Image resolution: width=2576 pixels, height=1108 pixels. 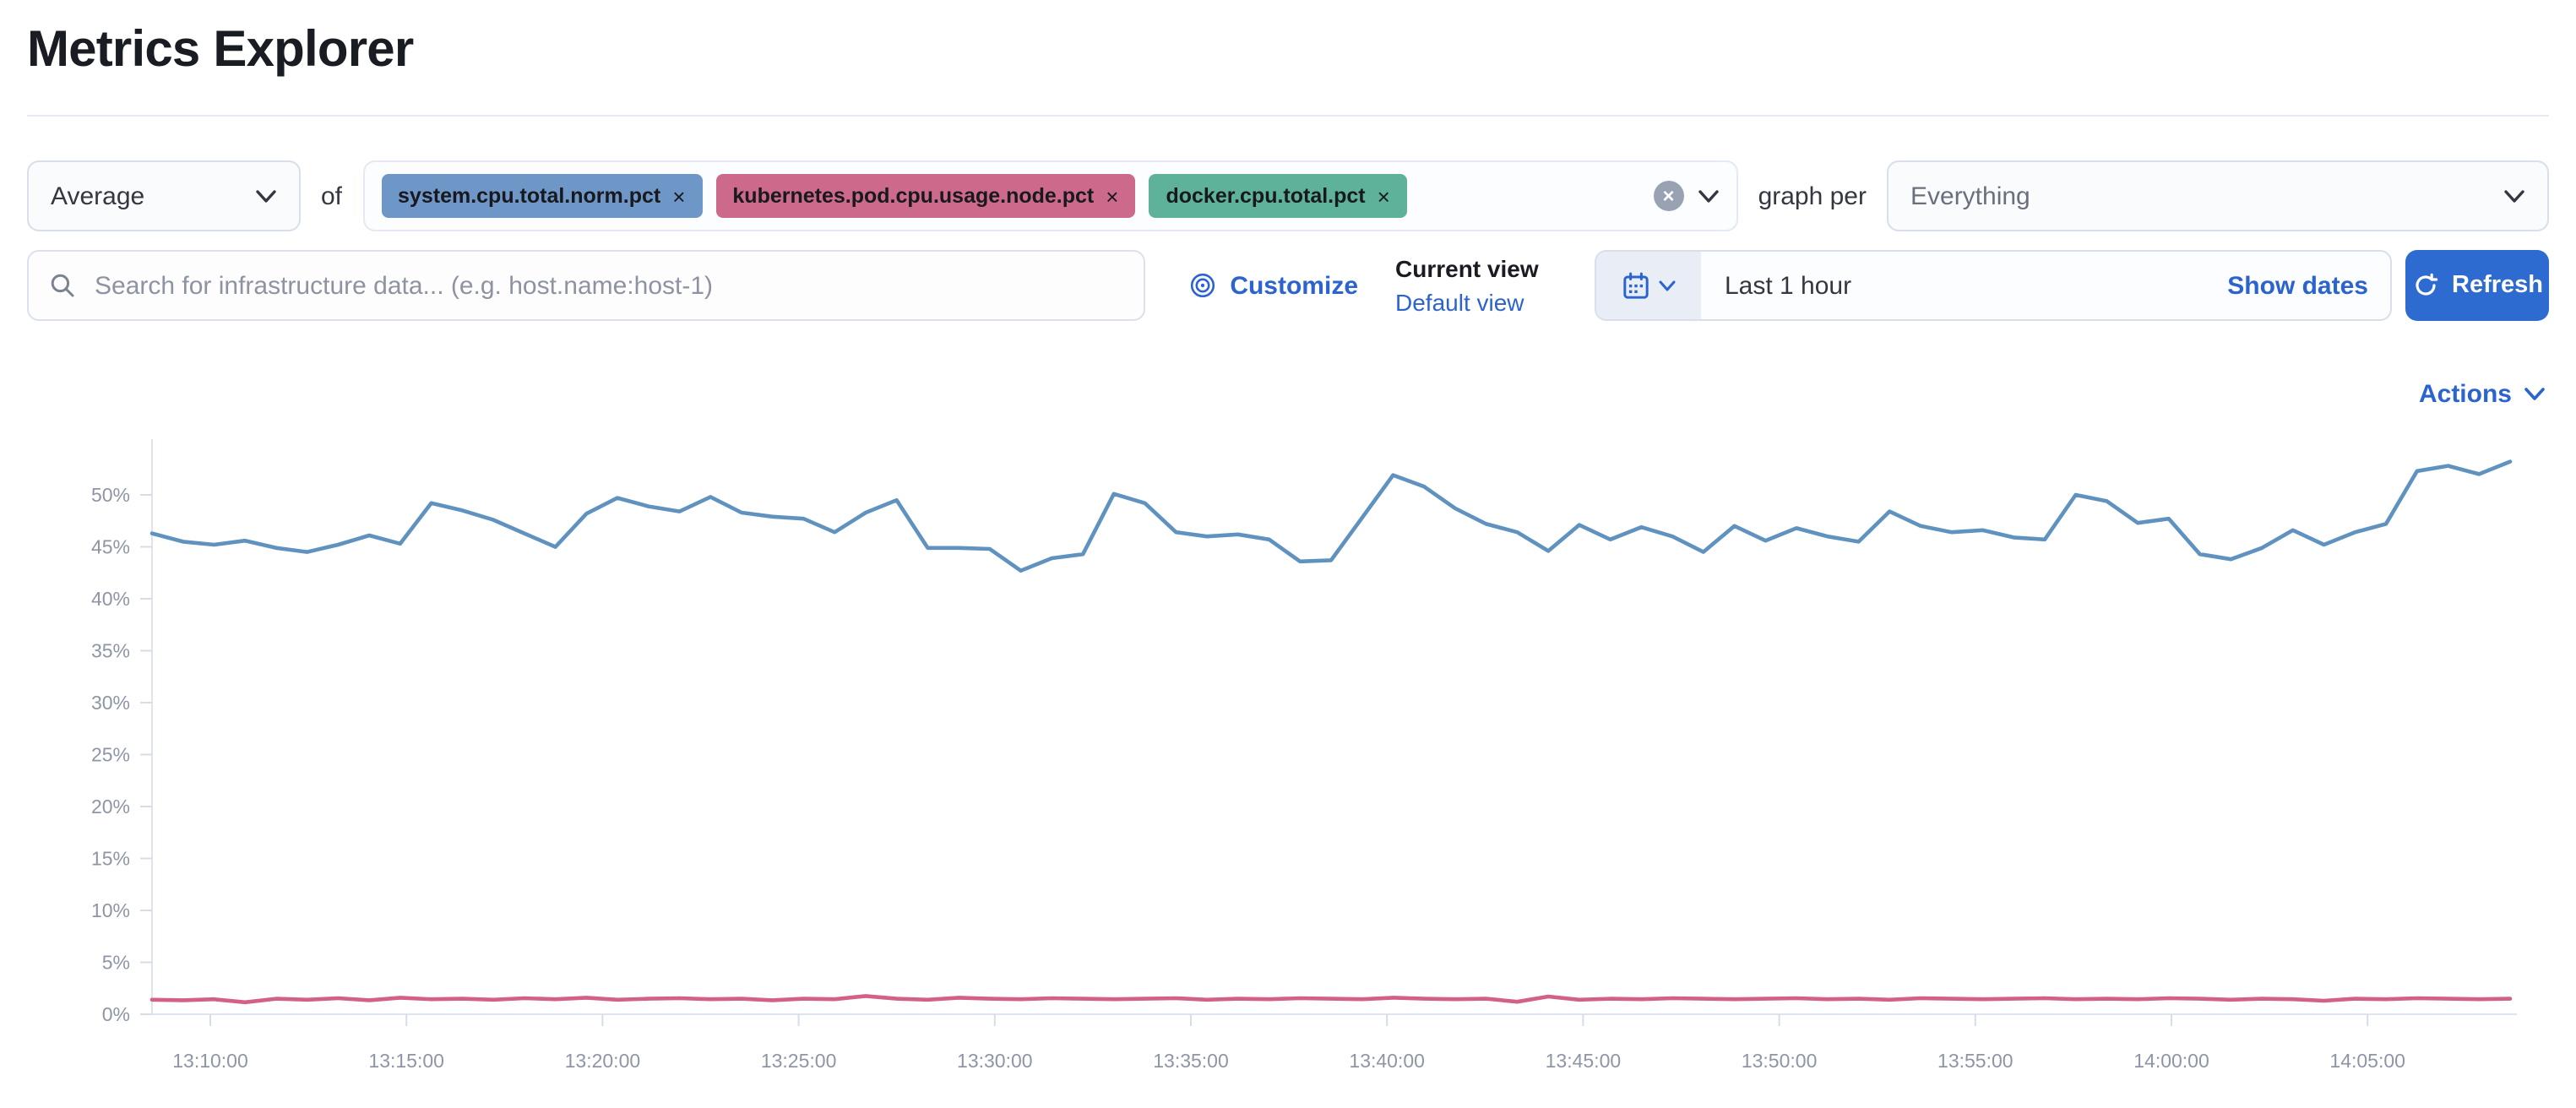 I want to click on svg-text: 0%, so click(x=116, y=1014).